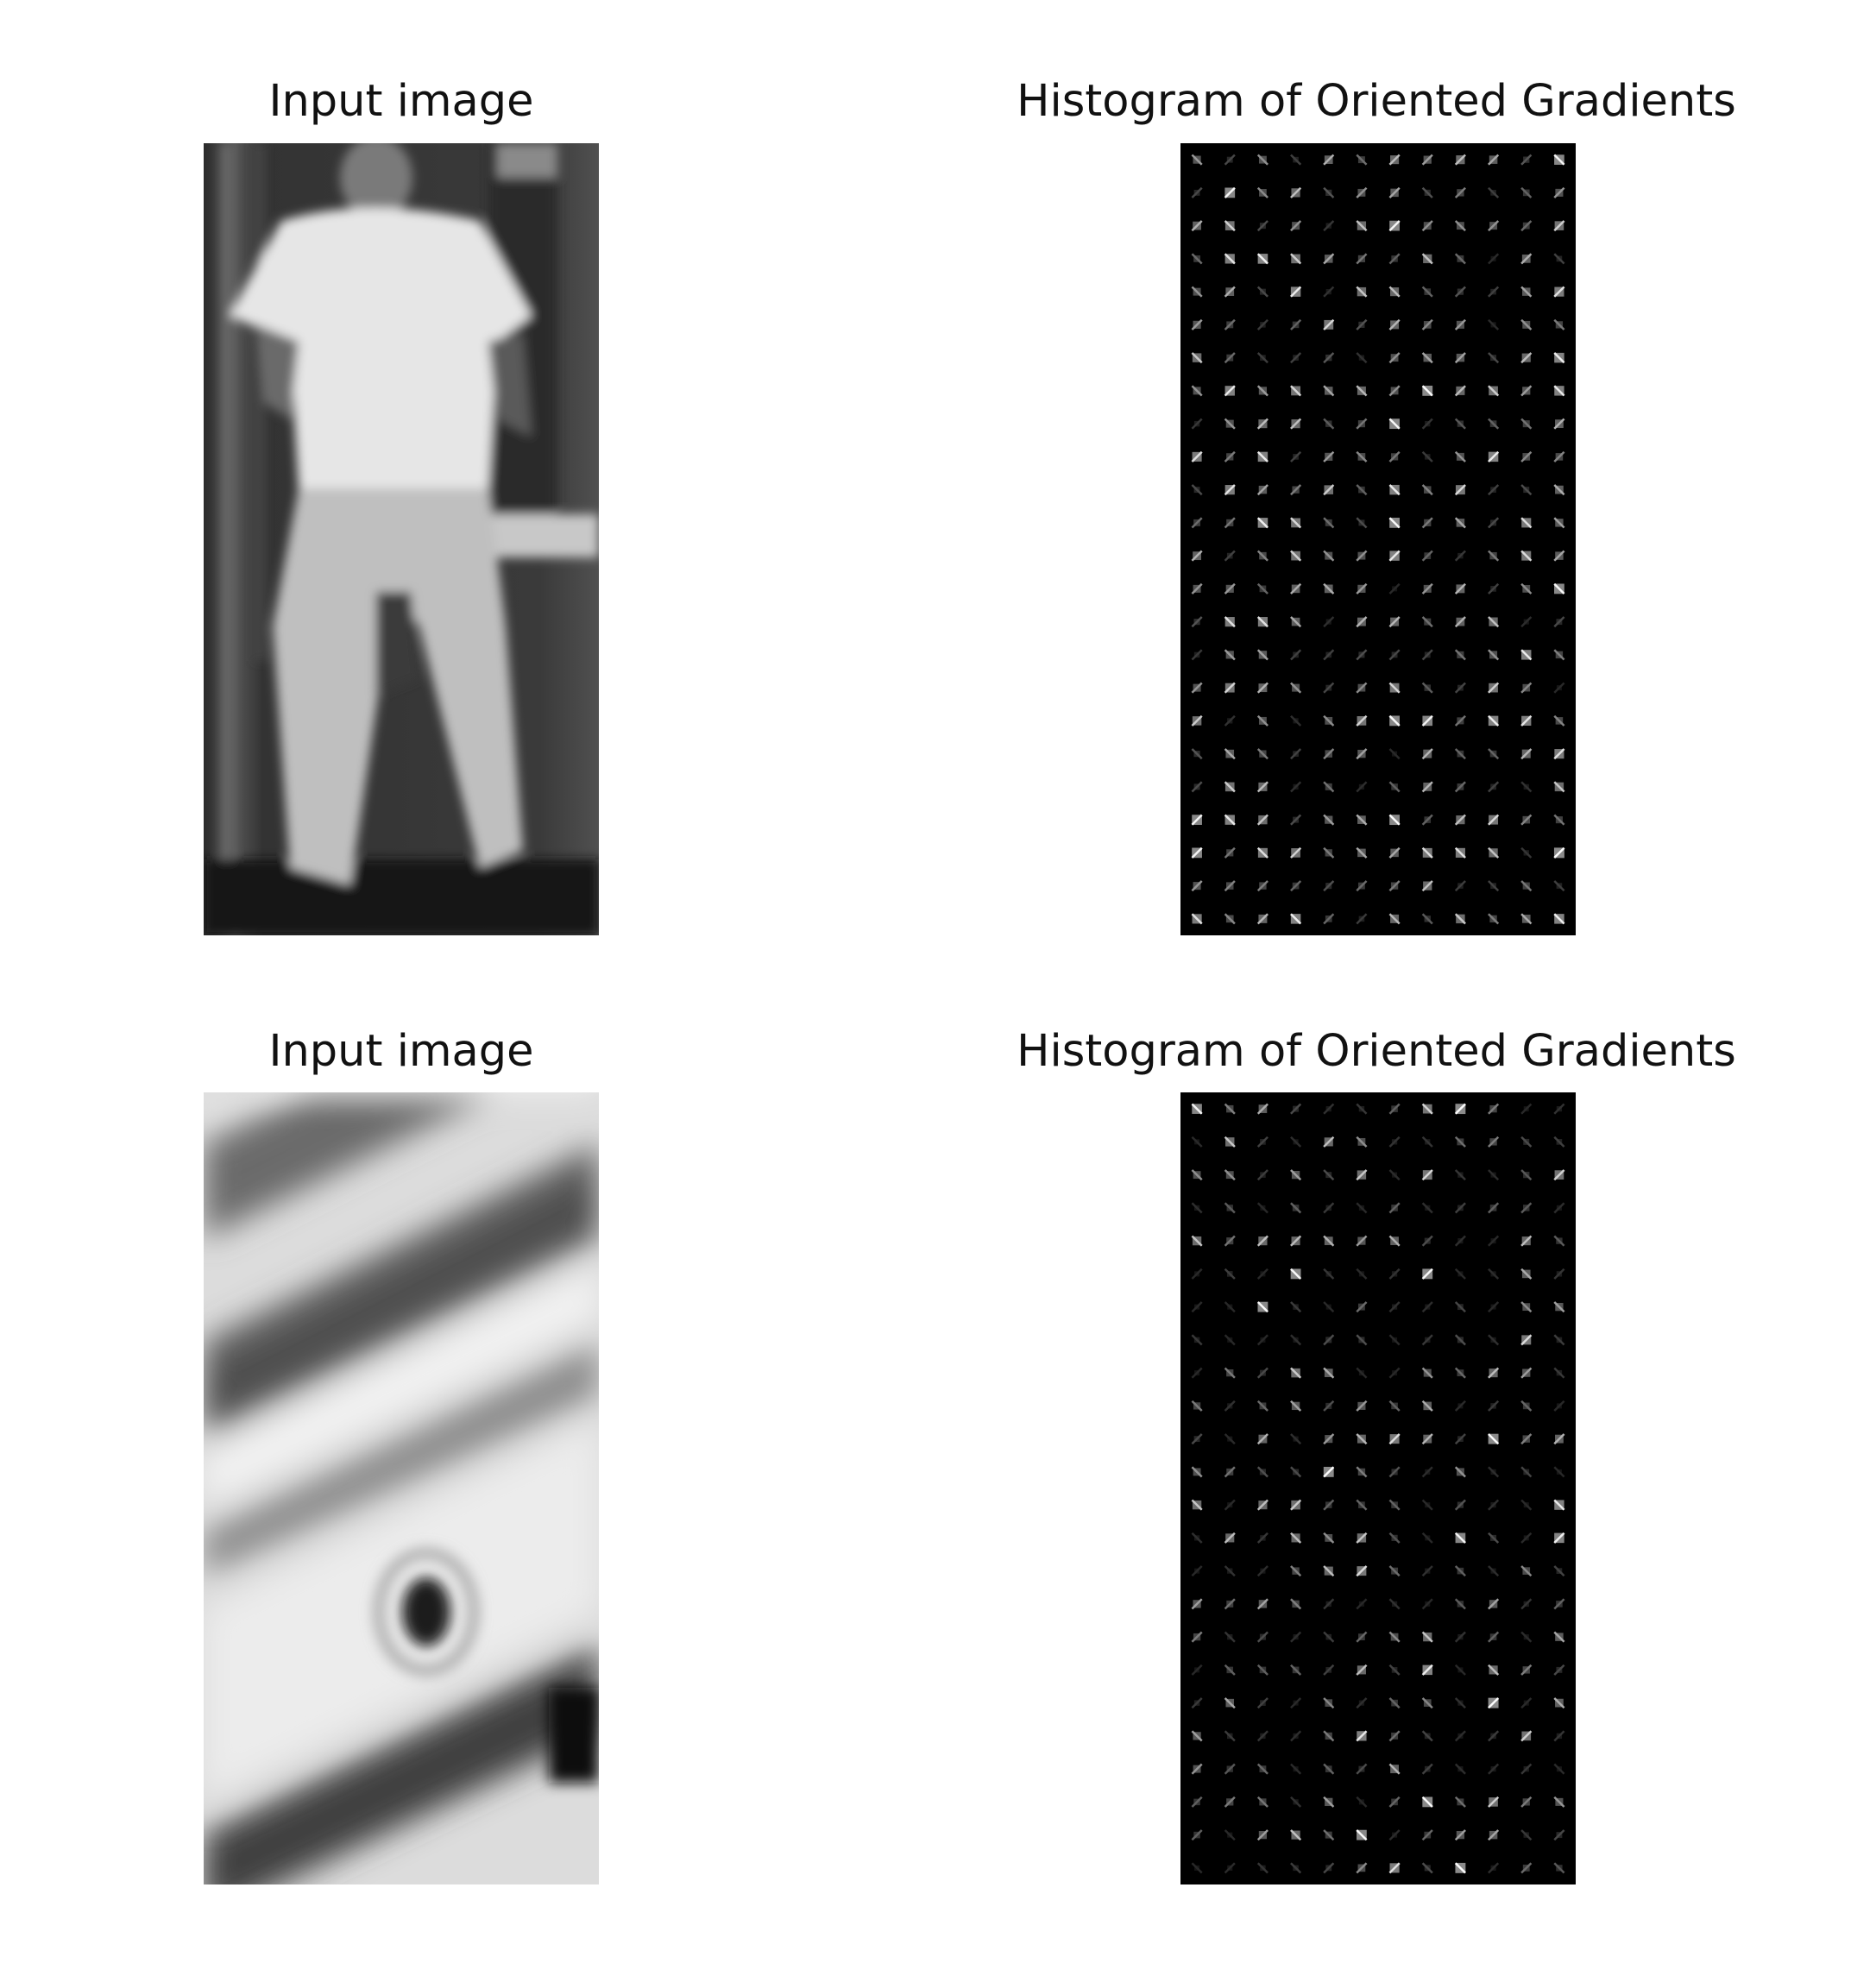  What do you see at coordinates (1378, 1488) in the screenshot?
I see `hog-cells-stripes` at bounding box center [1378, 1488].